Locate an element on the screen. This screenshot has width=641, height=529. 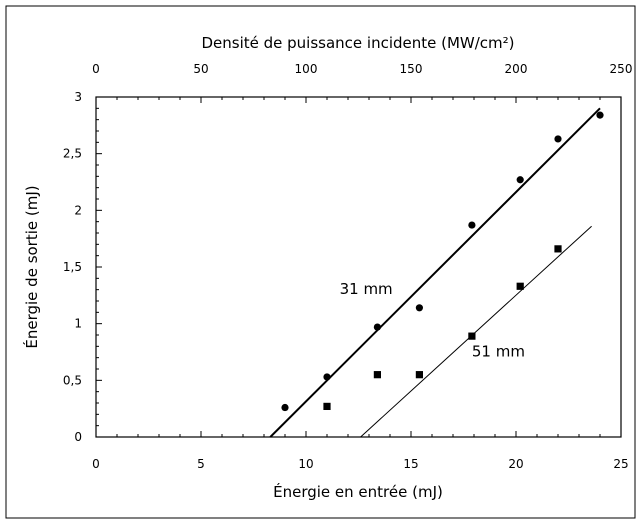
top-axis-title: Densité de puissance incidente (MW/cm²) is located at coordinates (357, 43).